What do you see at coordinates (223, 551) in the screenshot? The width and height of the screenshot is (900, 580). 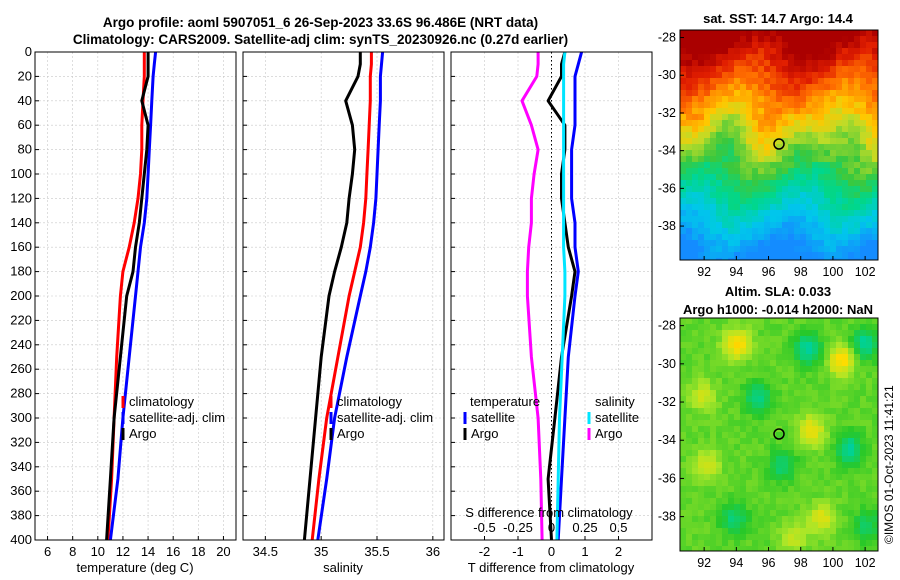 I see `x-tick-label: 20` at bounding box center [223, 551].